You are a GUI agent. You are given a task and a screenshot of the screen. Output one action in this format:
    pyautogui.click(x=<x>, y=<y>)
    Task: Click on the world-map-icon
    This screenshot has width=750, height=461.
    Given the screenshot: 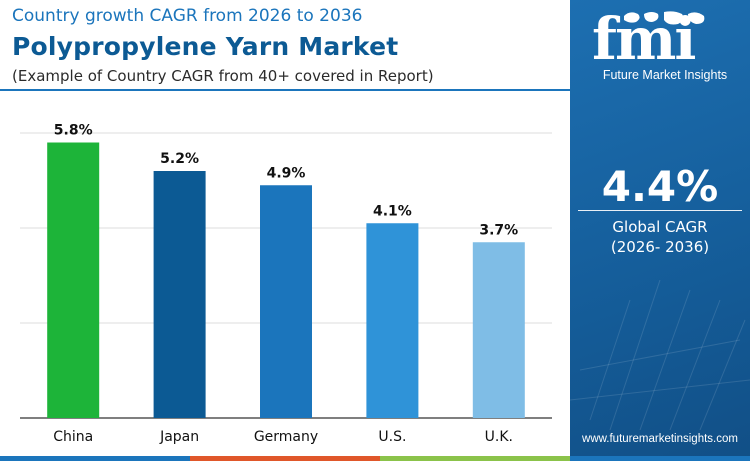 What is the action you would take?
    pyautogui.click(x=664, y=18)
    